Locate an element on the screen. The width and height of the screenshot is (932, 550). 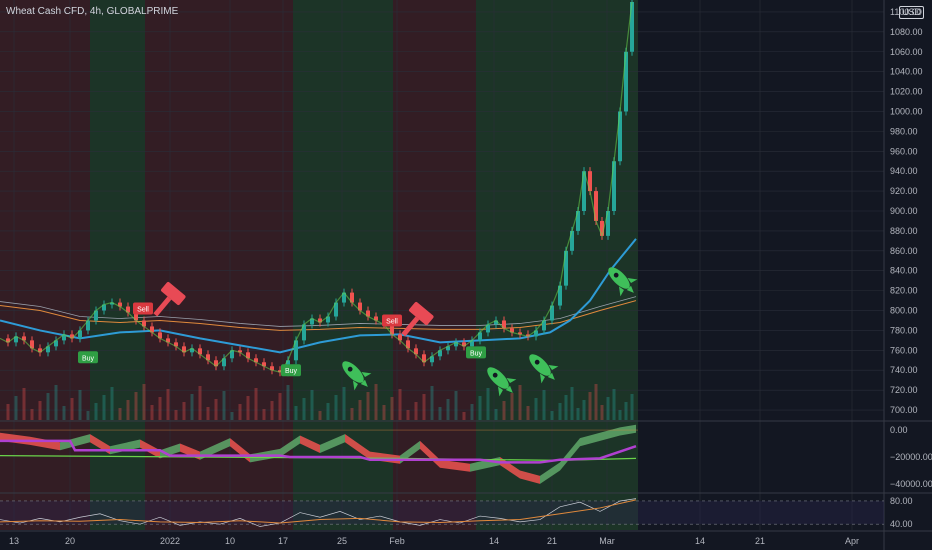
price-axis-label: 1040.00 is located at coordinates (906, 72).